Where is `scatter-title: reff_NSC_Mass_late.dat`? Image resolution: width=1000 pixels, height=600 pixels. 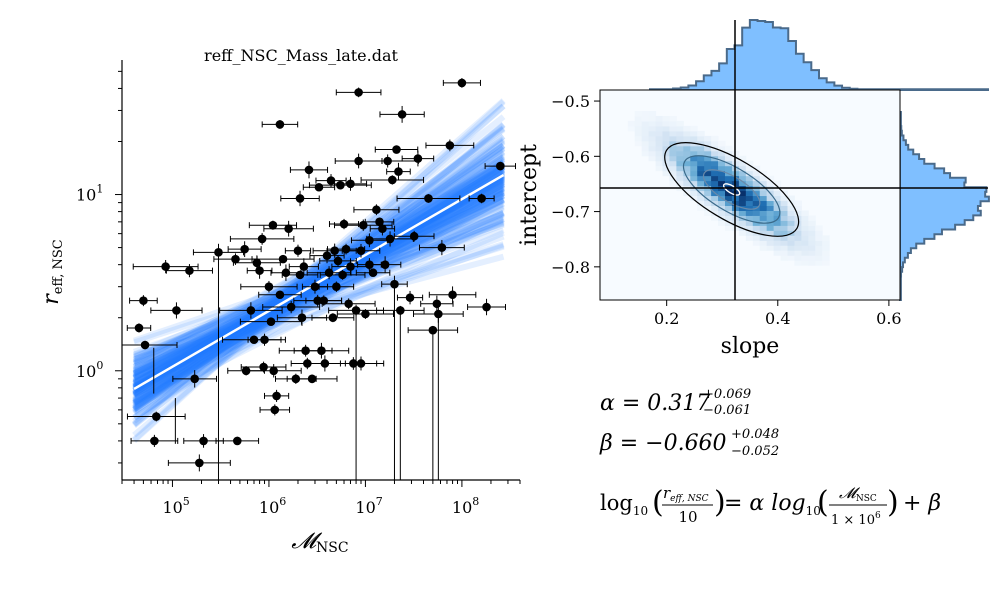 scatter-title: reff_NSC_Mass_late.dat is located at coordinates (301, 55).